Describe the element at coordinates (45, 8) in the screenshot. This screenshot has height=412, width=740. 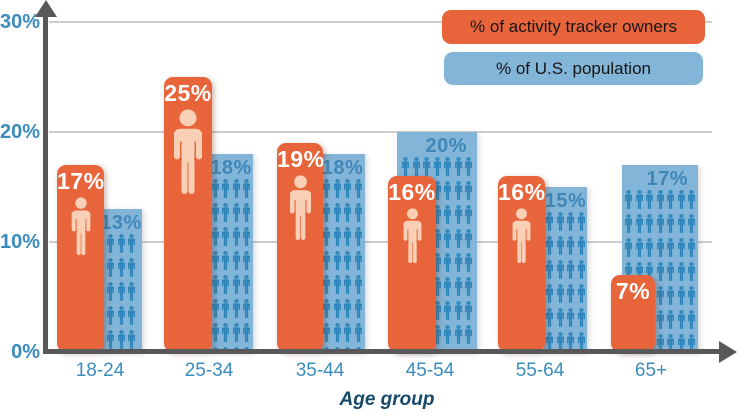
I see `y-axis-arrow-icon` at that location.